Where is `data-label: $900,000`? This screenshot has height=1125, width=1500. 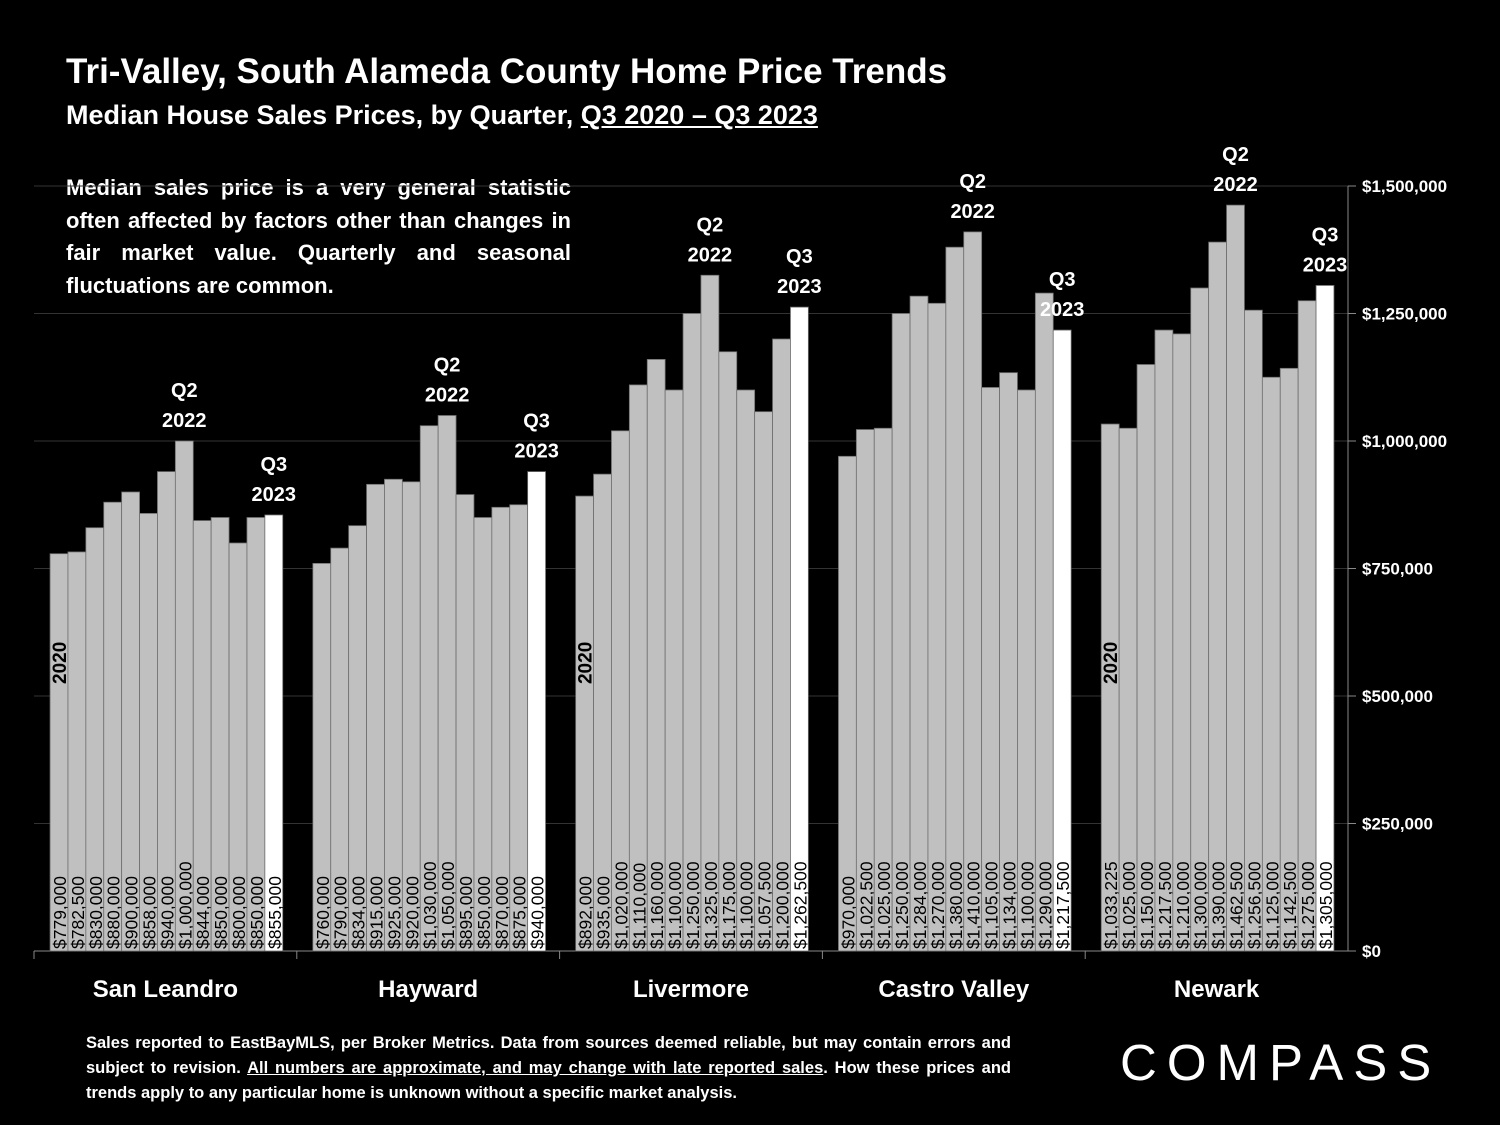
data-label: $900,000 is located at coordinates (132, 912).